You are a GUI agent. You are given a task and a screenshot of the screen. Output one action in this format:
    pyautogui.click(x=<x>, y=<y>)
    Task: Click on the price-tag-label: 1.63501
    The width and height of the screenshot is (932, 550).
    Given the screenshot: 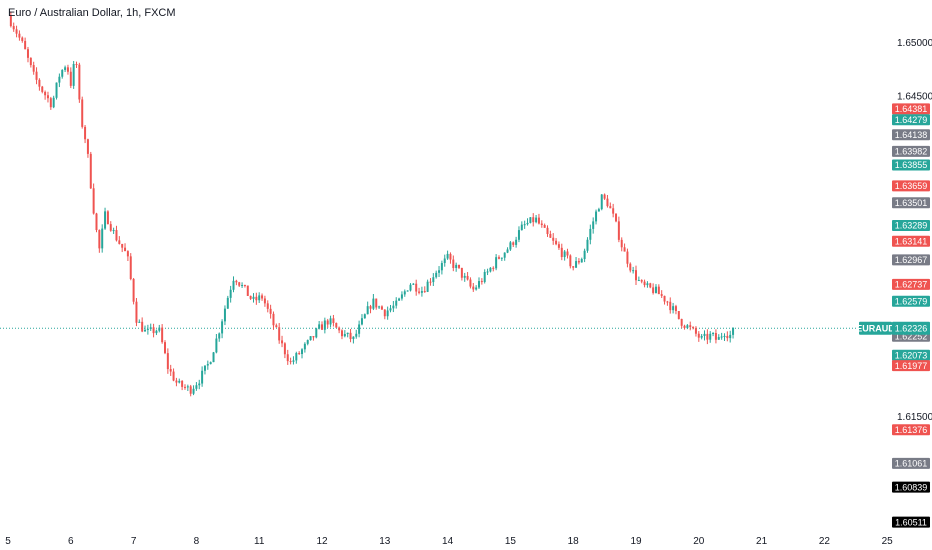 What is the action you would take?
    pyautogui.click(x=911, y=203)
    